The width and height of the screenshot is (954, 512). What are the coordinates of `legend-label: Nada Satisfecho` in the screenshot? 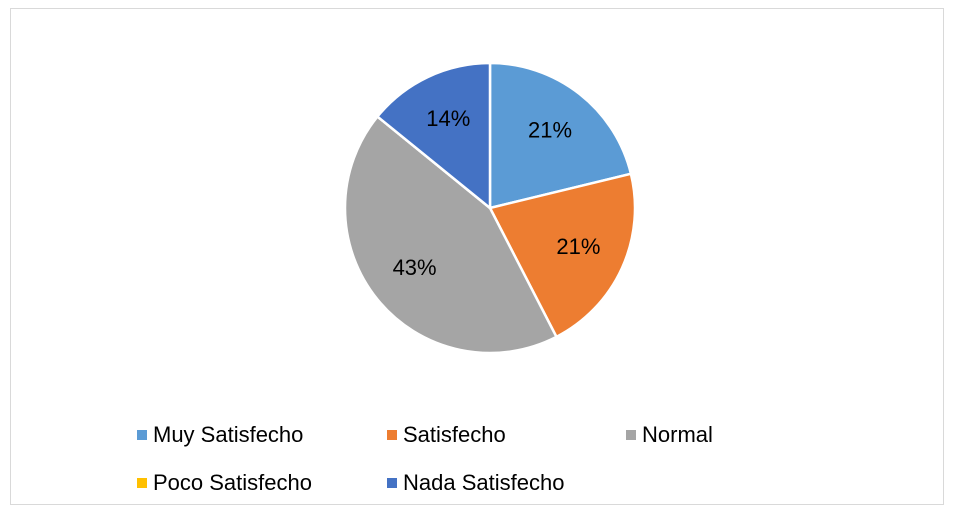 It's located at (483, 482).